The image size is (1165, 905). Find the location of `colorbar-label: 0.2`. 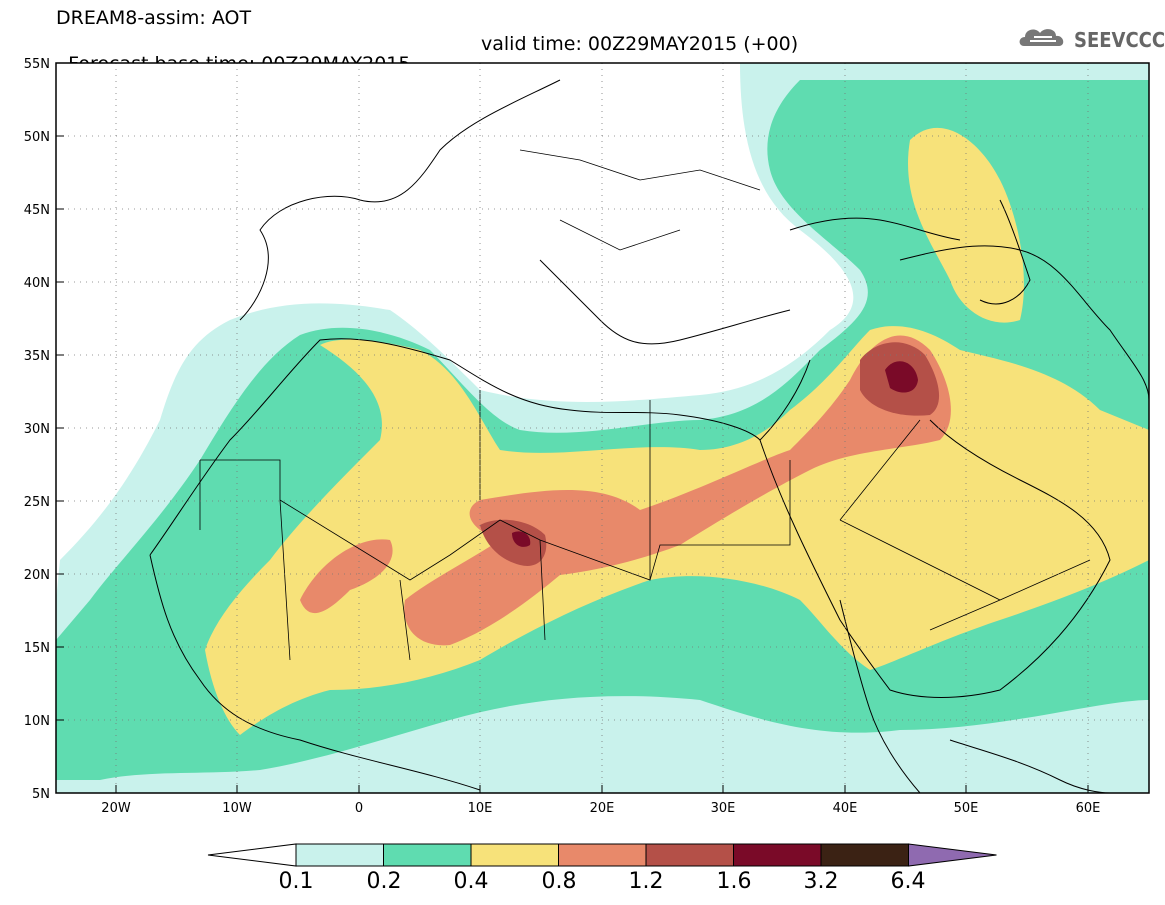

colorbar-label: 0.2 is located at coordinates (384, 881).